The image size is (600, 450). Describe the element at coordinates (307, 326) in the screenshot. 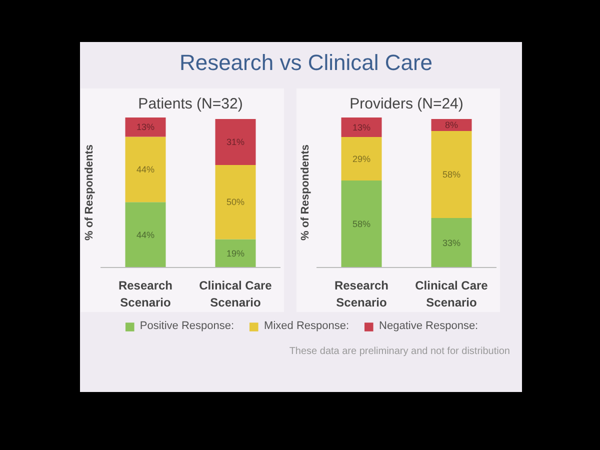

I see `legend-label: Mixed Response:` at that location.